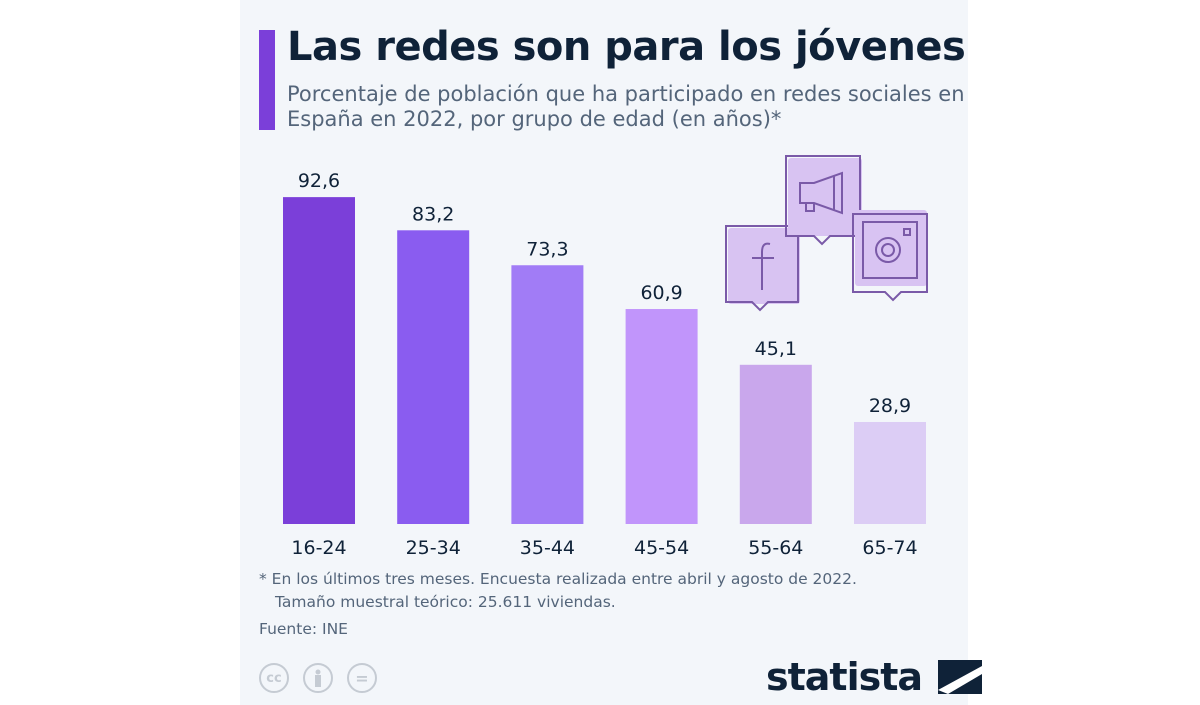 The image size is (1200, 705). Describe the element at coordinates (274, 678) in the screenshot. I see `creative-commons-icon: cc` at that location.